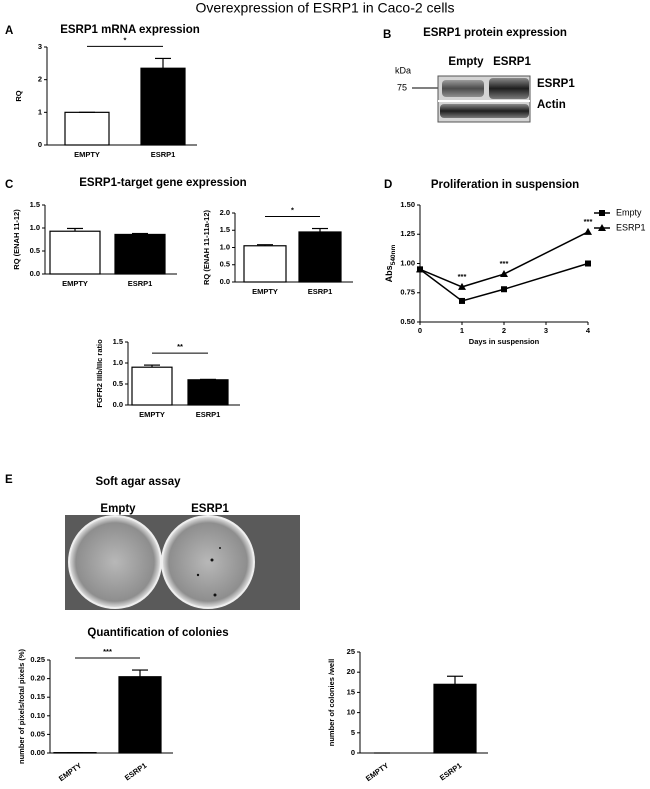  What do you see at coordinates (16, 239) in the screenshot?
I see `y-axis-label: RQ (ENAH 11-12)` at bounding box center [16, 239].